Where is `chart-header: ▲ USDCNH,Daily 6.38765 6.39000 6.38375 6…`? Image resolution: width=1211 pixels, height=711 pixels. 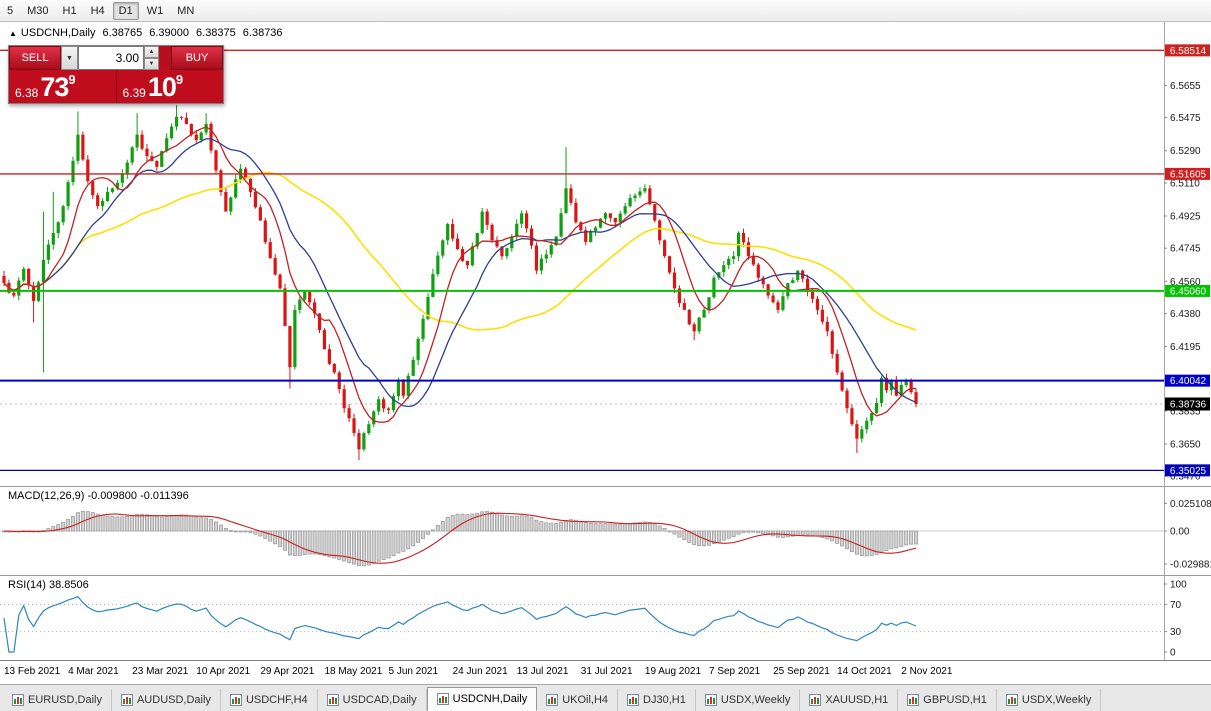
chart-header: ▲ USDCNH,Daily 6.38765 6.39000 6.38375 6… is located at coordinates (146, 33).